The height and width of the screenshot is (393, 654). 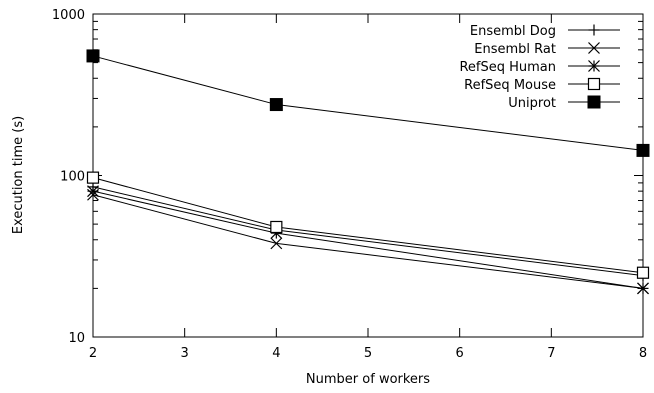 I want to click on x-tick-label: 7, so click(x=551, y=353).